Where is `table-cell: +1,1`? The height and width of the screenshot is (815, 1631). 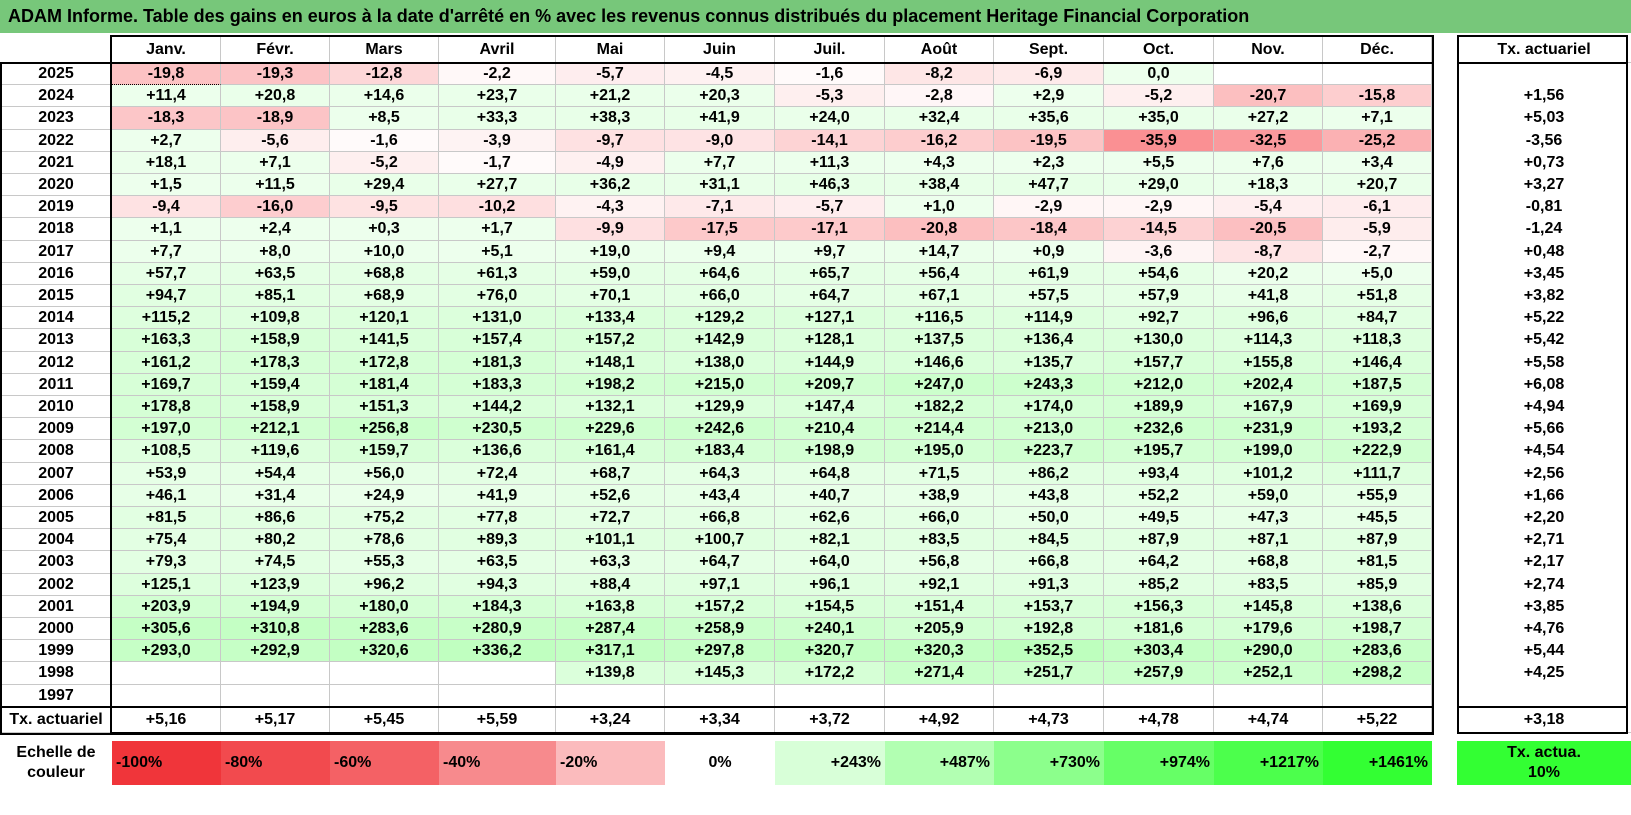 table-cell: +1,1 is located at coordinates (166, 229).